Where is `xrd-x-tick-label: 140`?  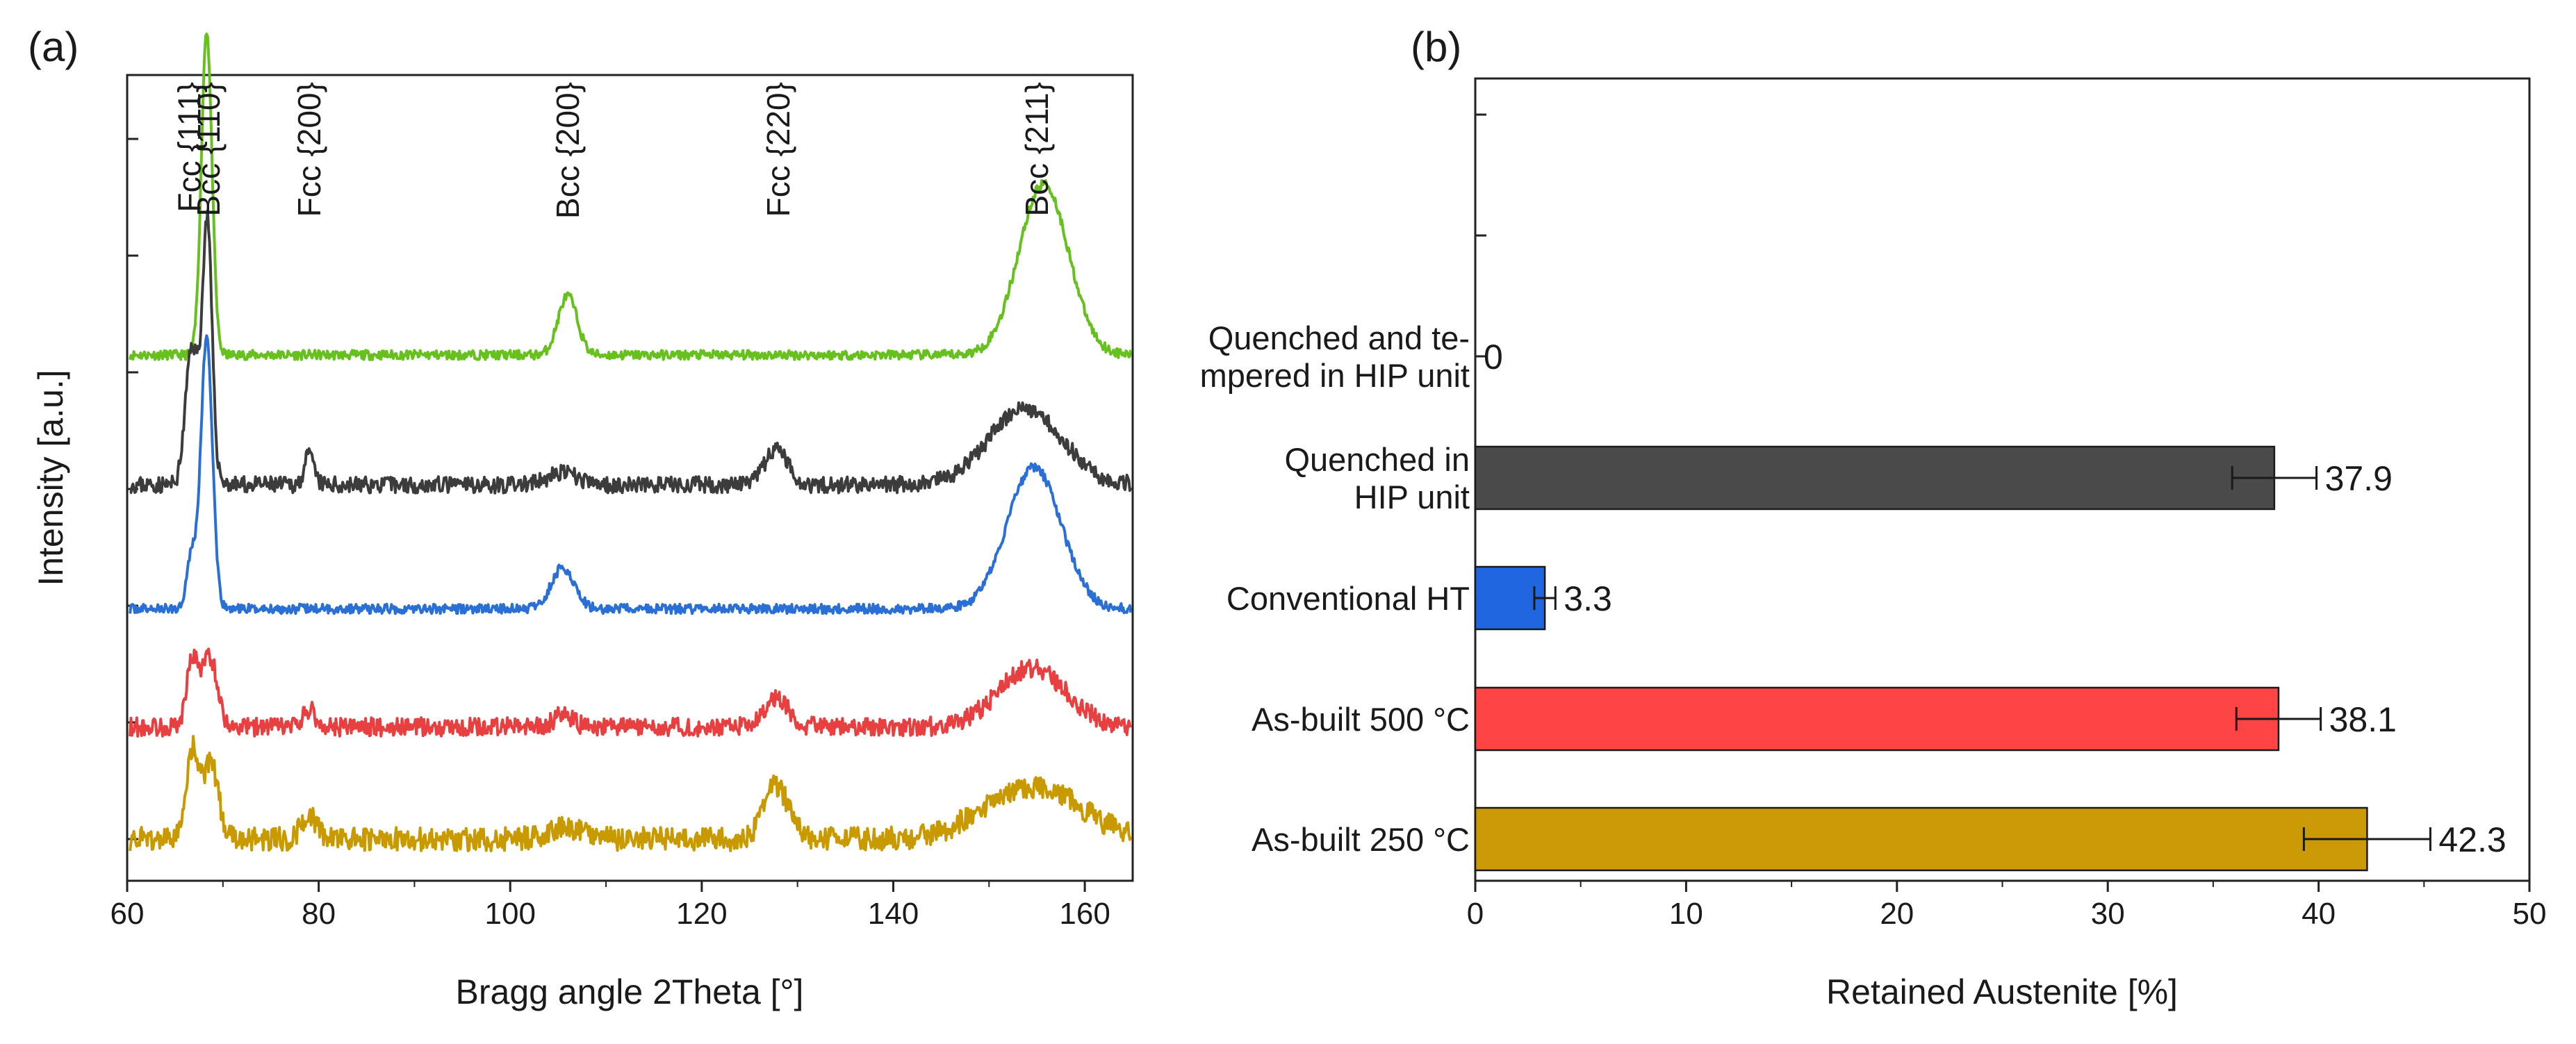 xrd-x-tick-label: 140 is located at coordinates (893, 914).